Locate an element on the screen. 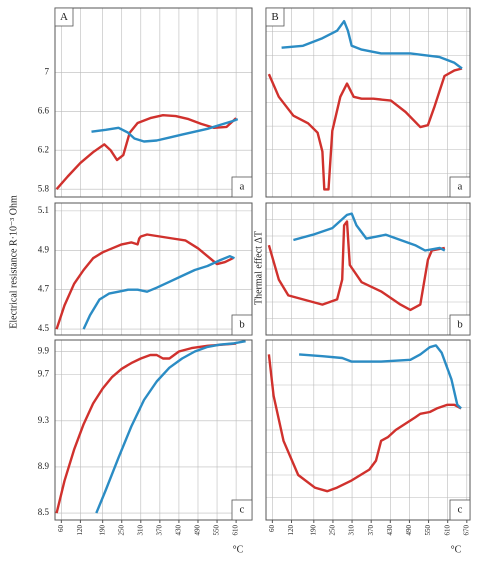  panel-label: B is located at coordinates (274, 17).